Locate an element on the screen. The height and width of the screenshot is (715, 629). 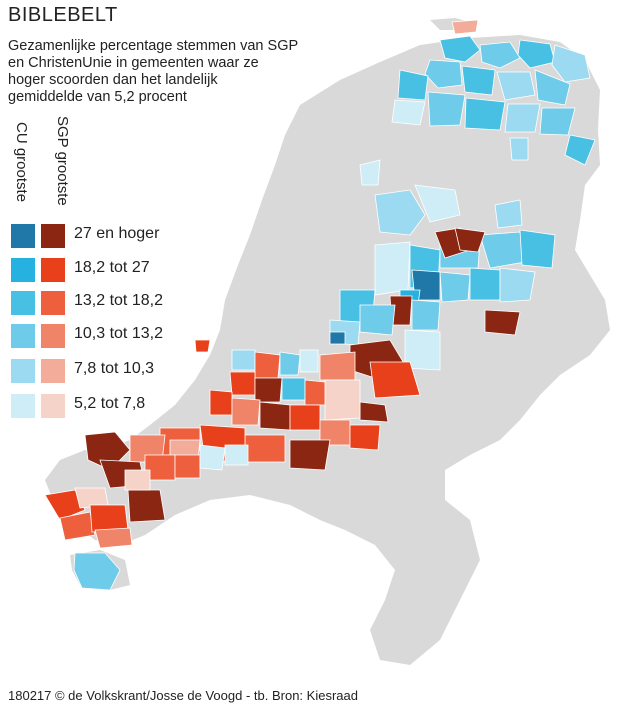
legend-label: 27 en hoger is located at coordinates (117, 233).